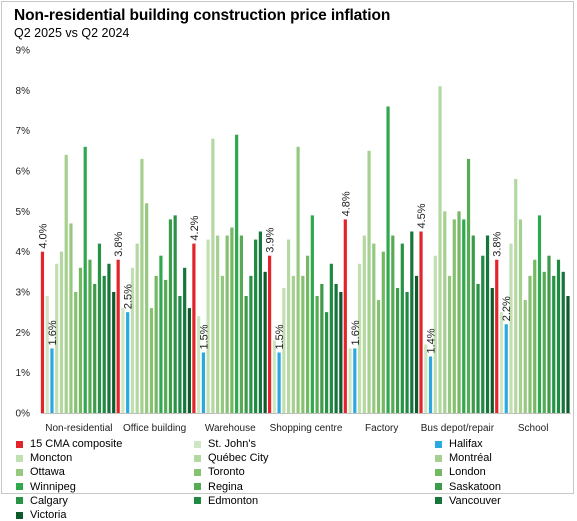  I want to click on legend-label: Québec City, so click(238, 458).